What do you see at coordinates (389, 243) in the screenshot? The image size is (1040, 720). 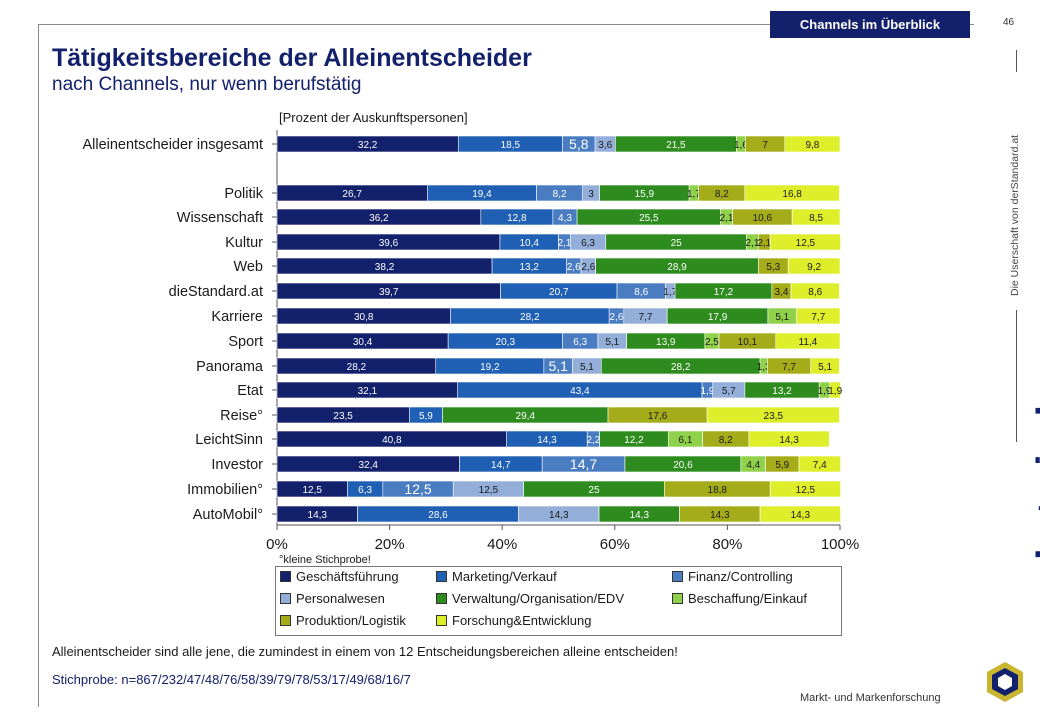 I see `data-label: 39,6` at bounding box center [389, 243].